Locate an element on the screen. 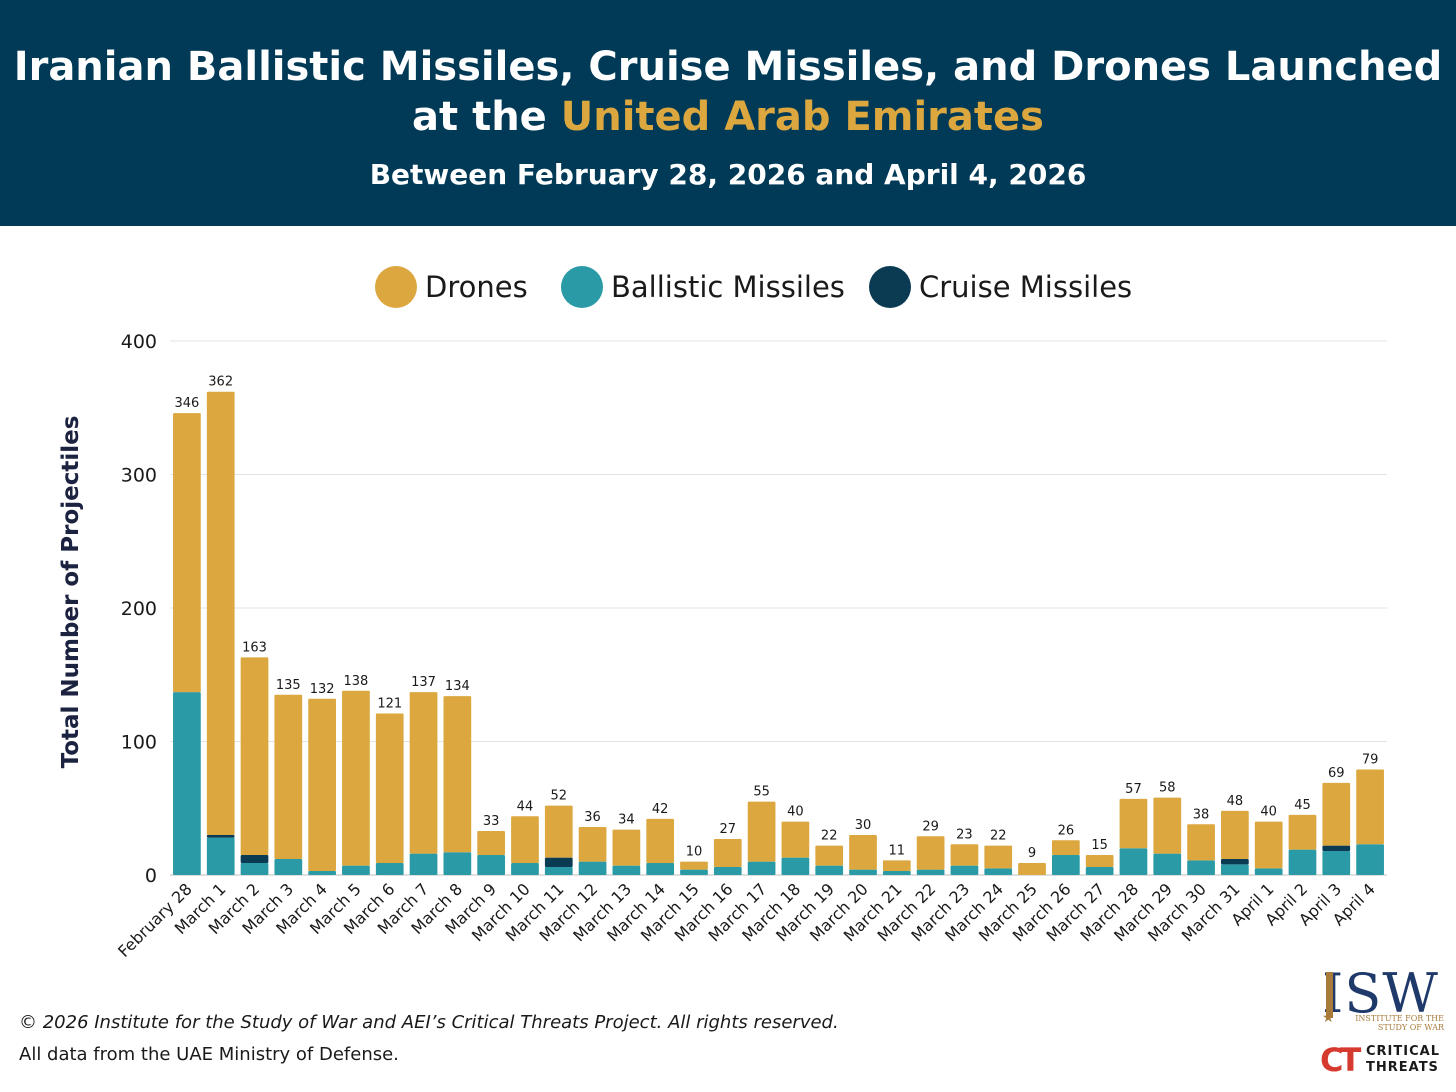 The image size is (1456, 1092). legend-swatch-cruise is located at coordinates (890, 287).